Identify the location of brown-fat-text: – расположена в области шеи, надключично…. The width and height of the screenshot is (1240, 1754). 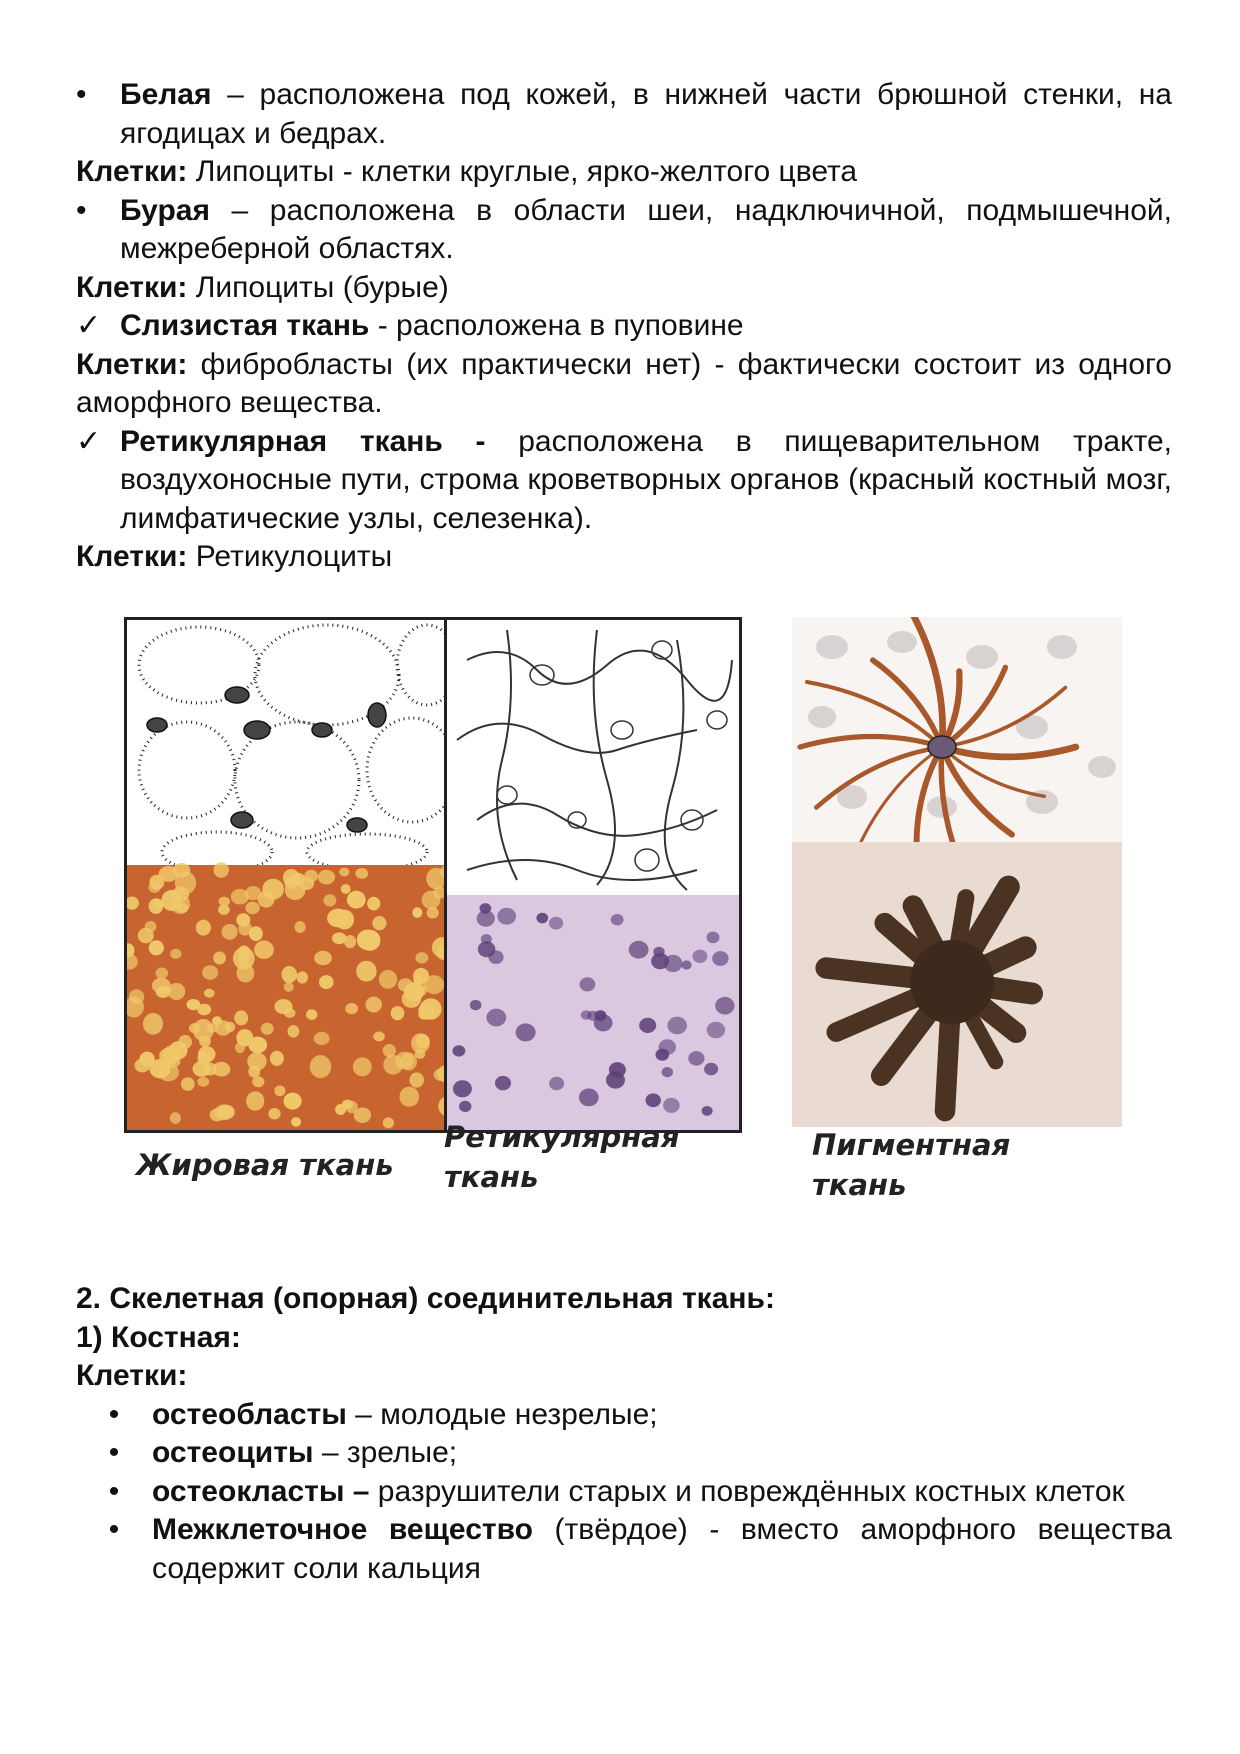
(646, 229).